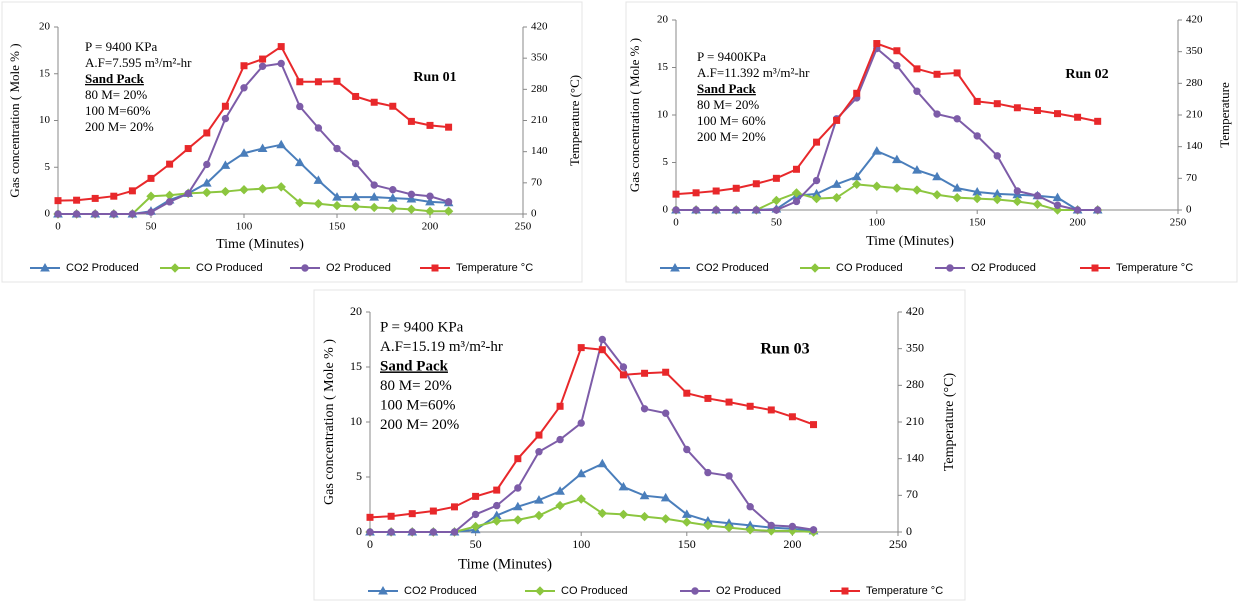 Image resolution: width=1239 pixels, height=601 pixels. What do you see at coordinates (414, 366) in the screenshot?
I see `annotation: Sand Pack` at bounding box center [414, 366].